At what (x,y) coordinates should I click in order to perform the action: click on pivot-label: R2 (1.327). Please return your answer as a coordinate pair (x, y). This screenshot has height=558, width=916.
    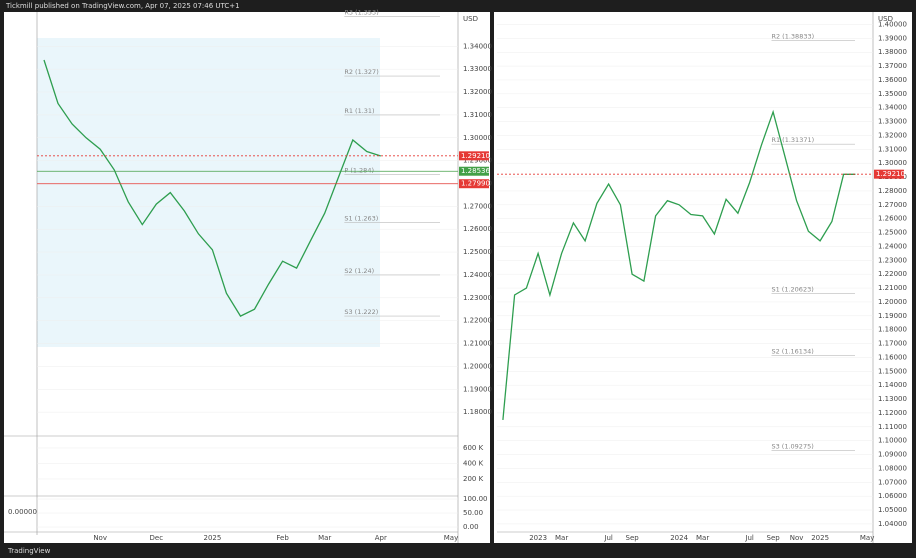
    Looking at the image, I should click on (361, 72).